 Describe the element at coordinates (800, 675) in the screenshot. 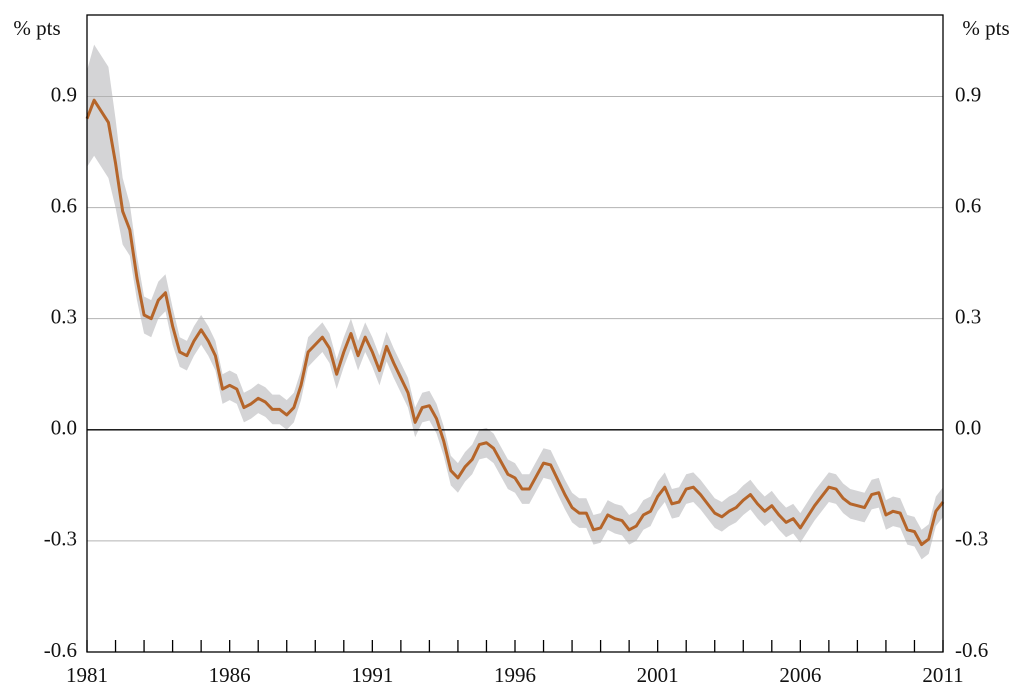

I see `x-tick-label: 2006` at that location.